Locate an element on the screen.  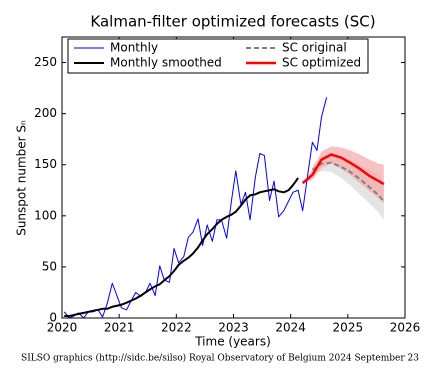
legend-label: SC original is located at coordinates (314, 48).